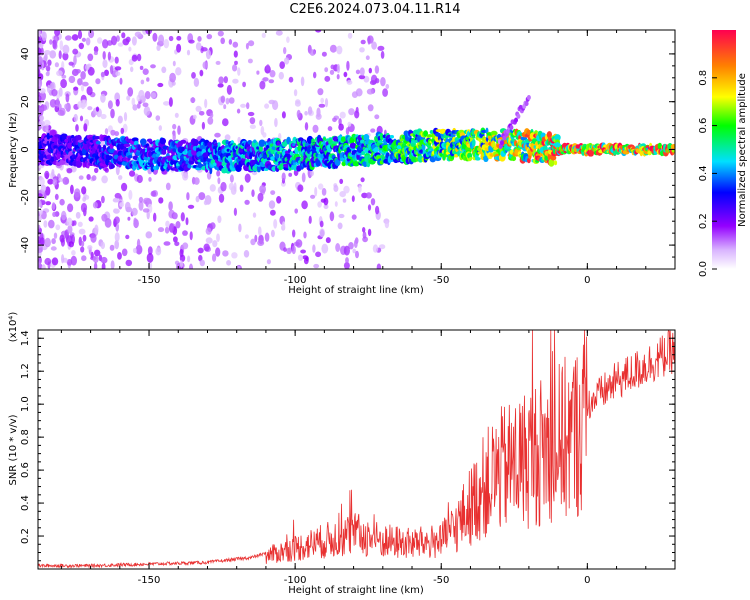  Describe the element at coordinates (703, 269) in the screenshot. I see `colorbar-tick-label: 0.0` at that location.